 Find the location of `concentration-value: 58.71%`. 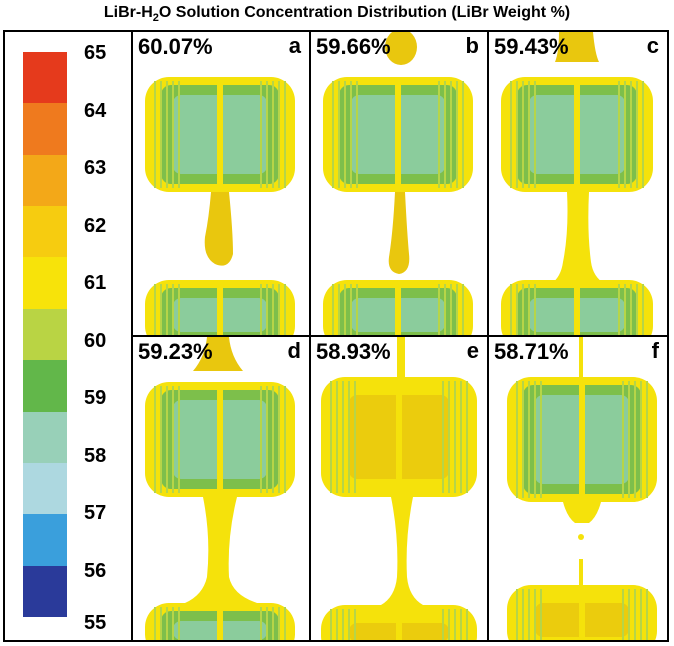

concentration-value: 58.71% is located at coordinates (531, 351).